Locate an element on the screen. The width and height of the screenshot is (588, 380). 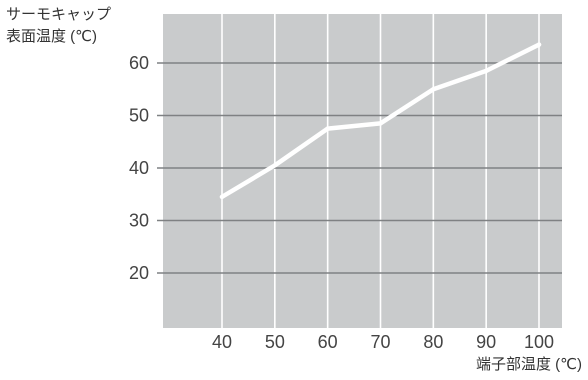
y-tick-label-20: 20 is located at coordinates (139, 273).